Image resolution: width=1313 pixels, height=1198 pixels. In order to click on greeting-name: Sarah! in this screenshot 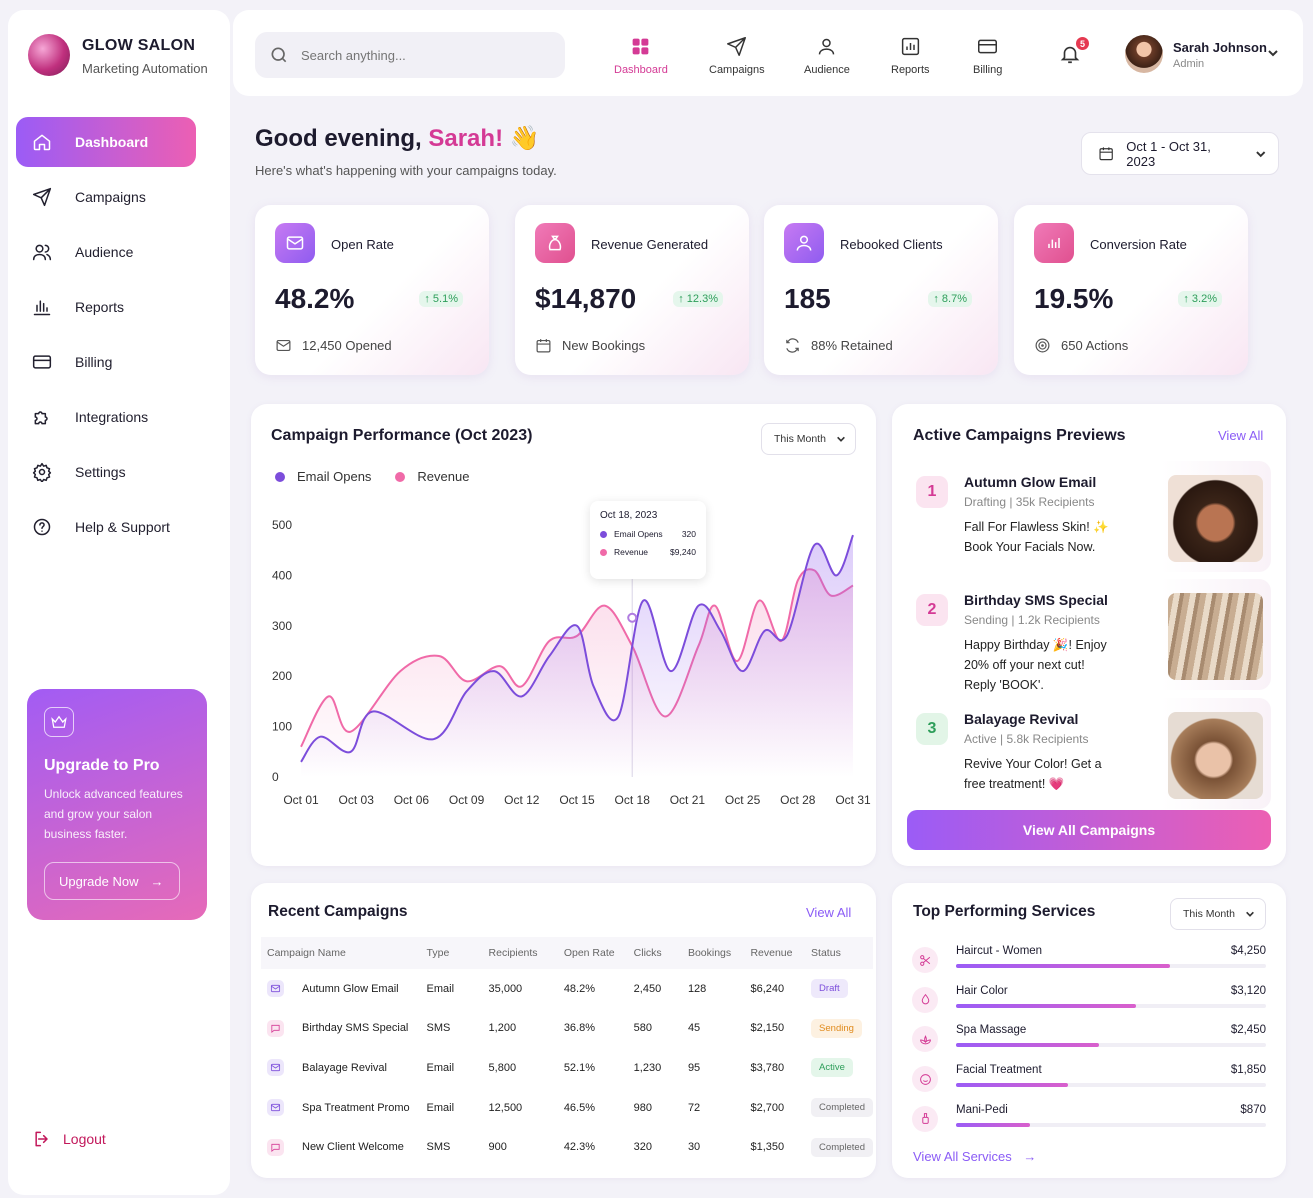, I will do `click(466, 138)`.